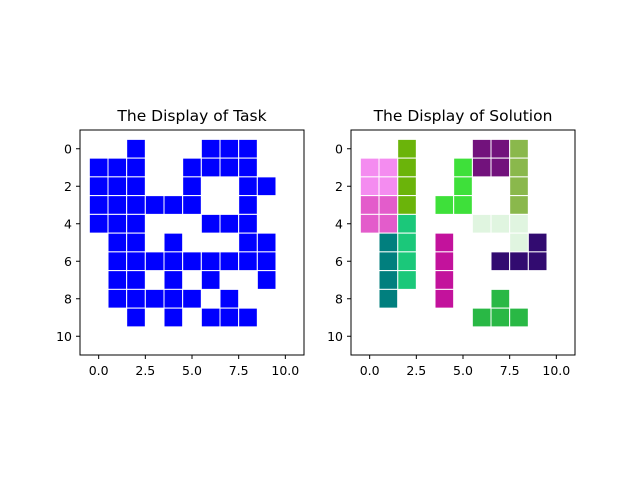 The image size is (640, 480). Describe the element at coordinates (510, 370) in the screenshot. I see `x-tick-label: 7.5` at that location.